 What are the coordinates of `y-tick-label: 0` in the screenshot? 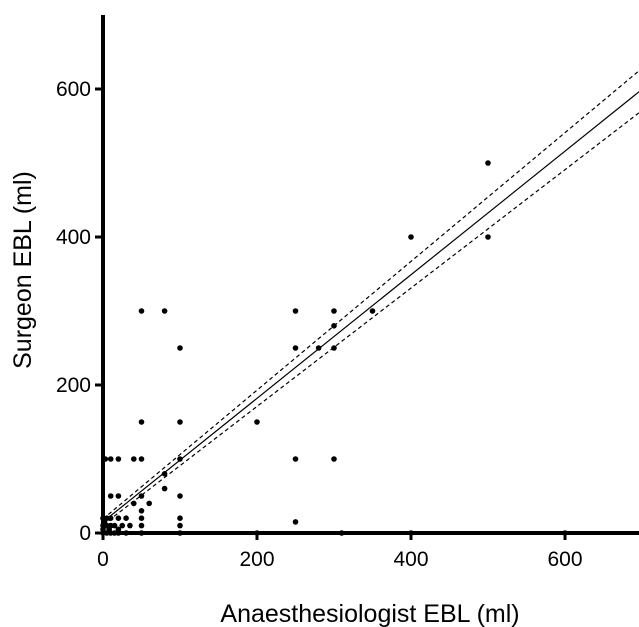 It's located at (85, 533).